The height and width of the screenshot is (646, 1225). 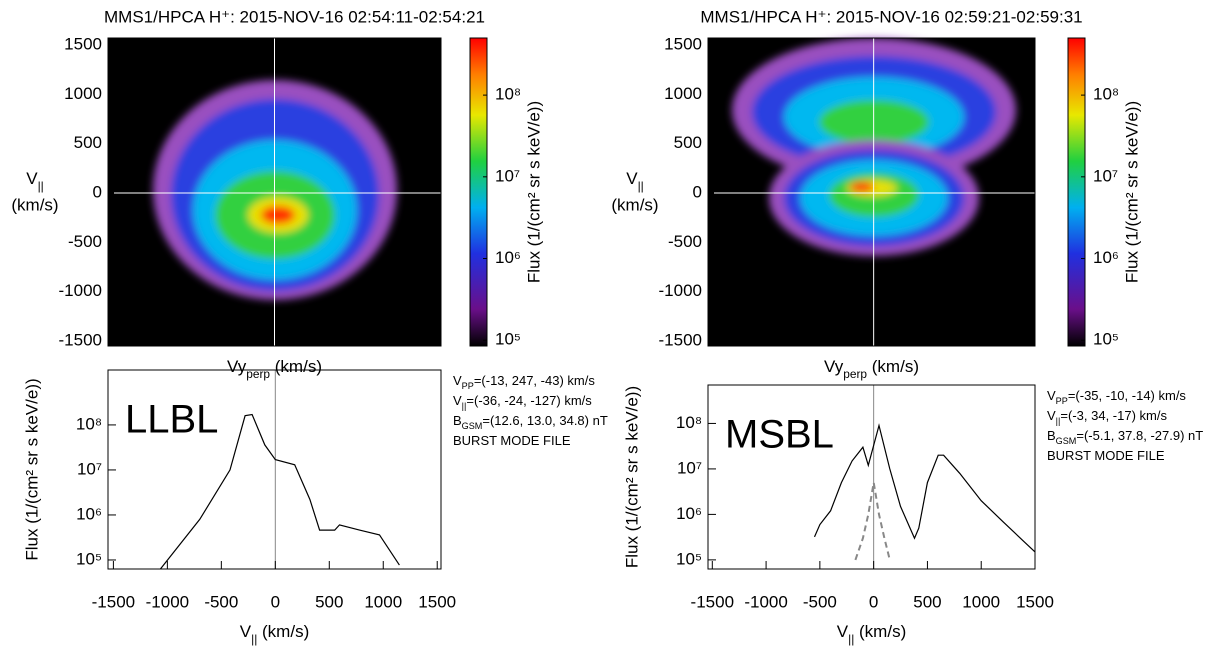 I want to click on y-tick-label: 10⁵, so click(x=89, y=558).